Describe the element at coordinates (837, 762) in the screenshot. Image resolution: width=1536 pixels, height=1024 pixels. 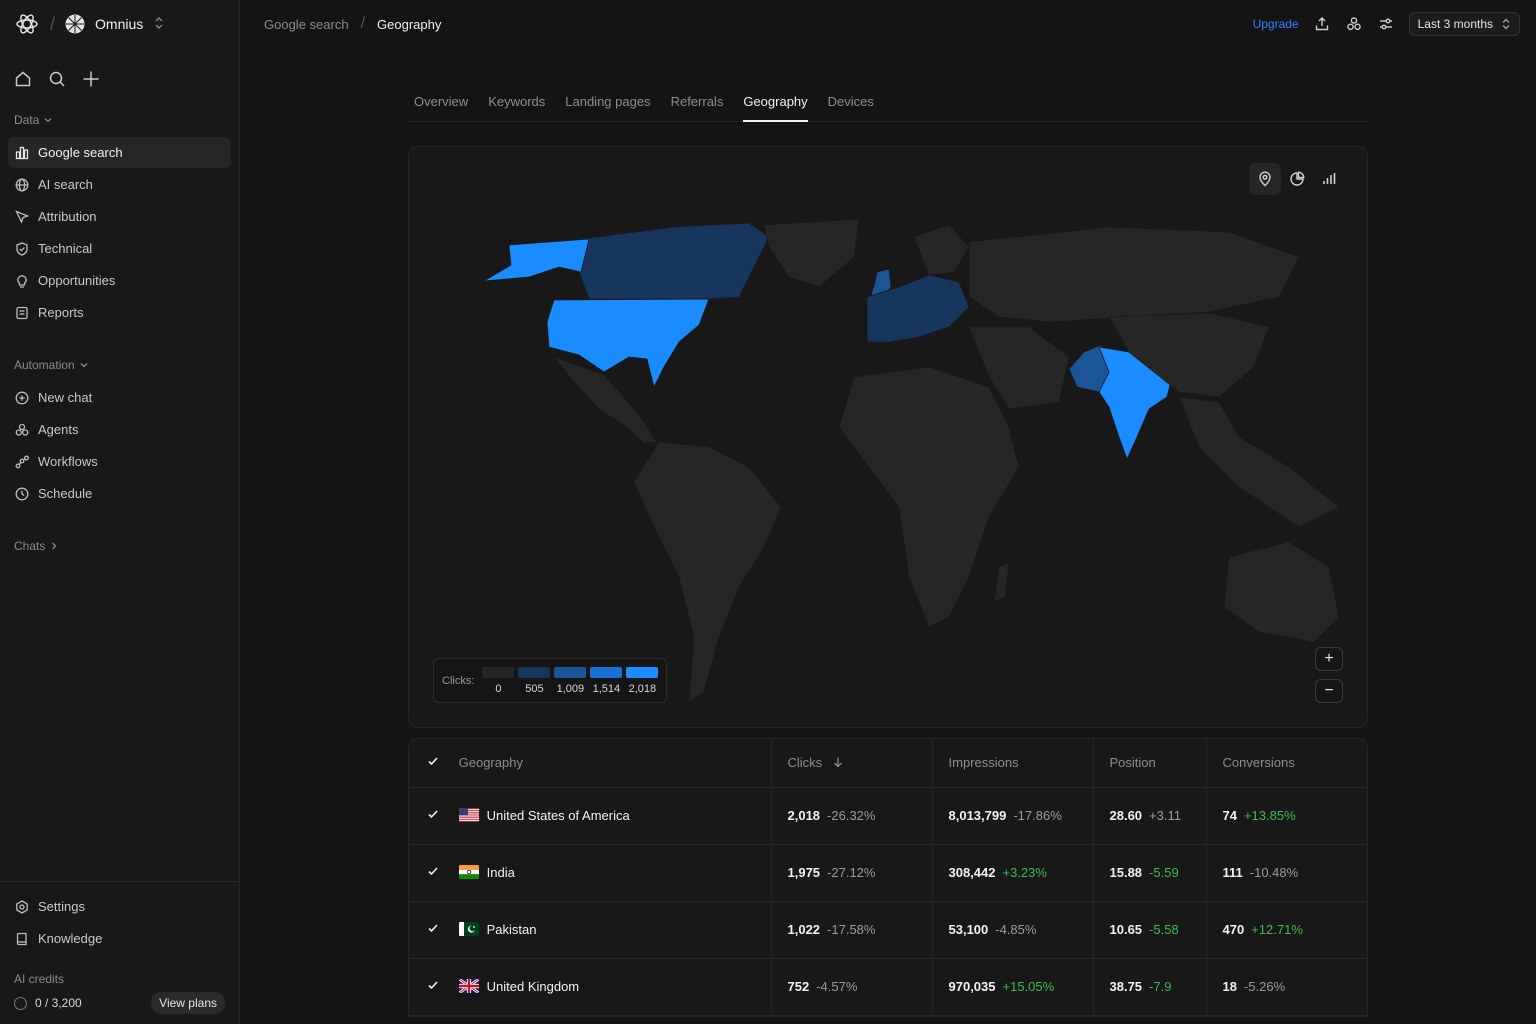
I see `sort-desc-icon` at that location.